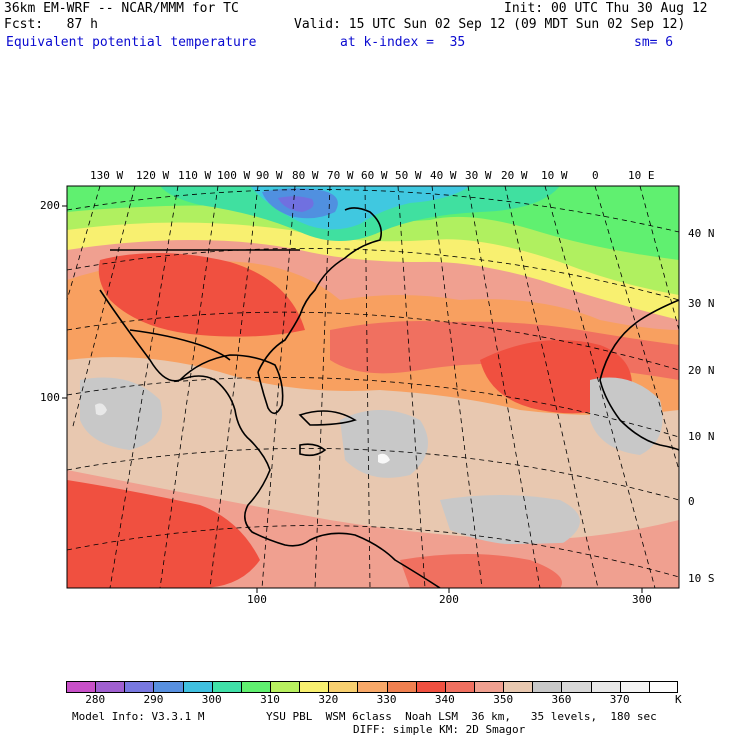  Describe the element at coordinates (84, 243) in the screenshot. I see `meridian-130w` at that location.